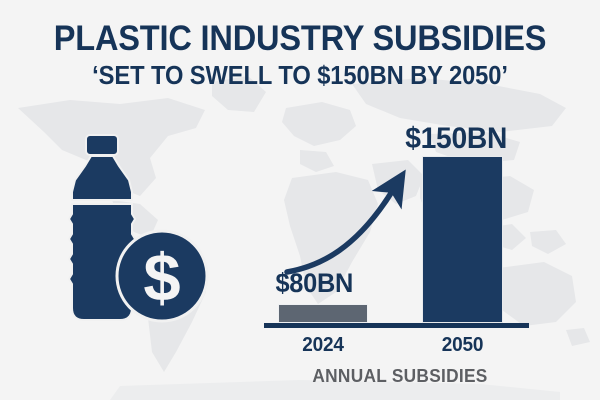 This screenshot has width=600, height=400. Describe the element at coordinates (396, 325) in the screenshot. I see `axis-baseline` at that location.